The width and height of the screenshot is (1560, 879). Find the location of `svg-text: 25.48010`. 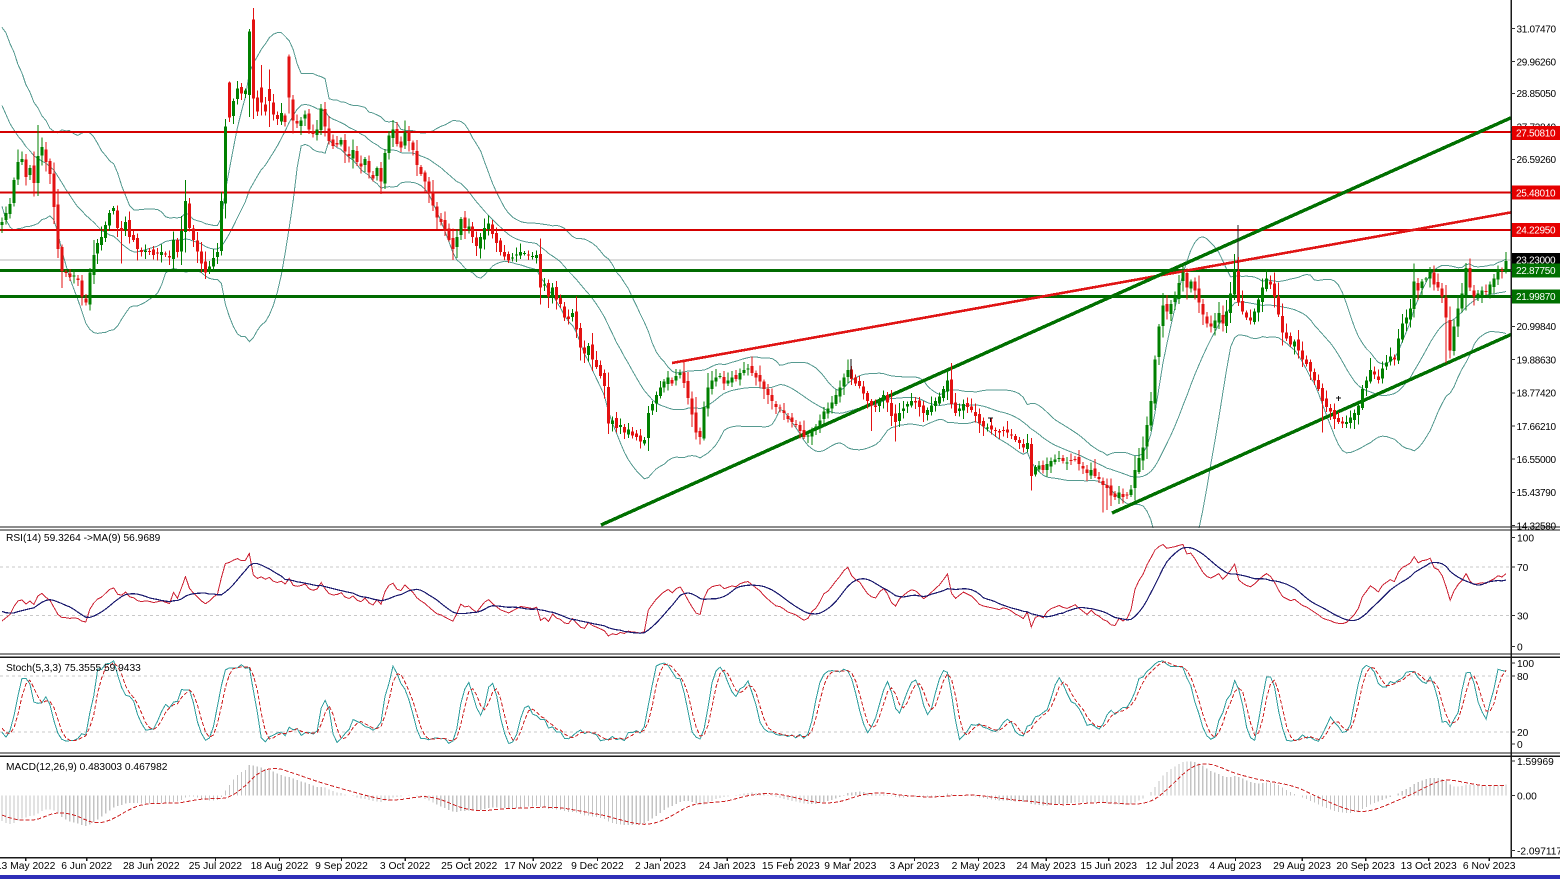

svg-text: 25.48010 is located at coordinates (1536, 193).